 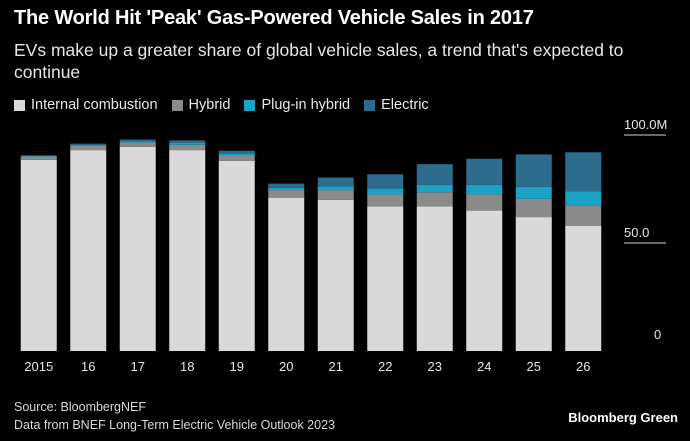 What do you see at coordinates (38, 255) in the screenshot?
I see `bar-internal-combustion-2015` at bounding box center [38, 255].